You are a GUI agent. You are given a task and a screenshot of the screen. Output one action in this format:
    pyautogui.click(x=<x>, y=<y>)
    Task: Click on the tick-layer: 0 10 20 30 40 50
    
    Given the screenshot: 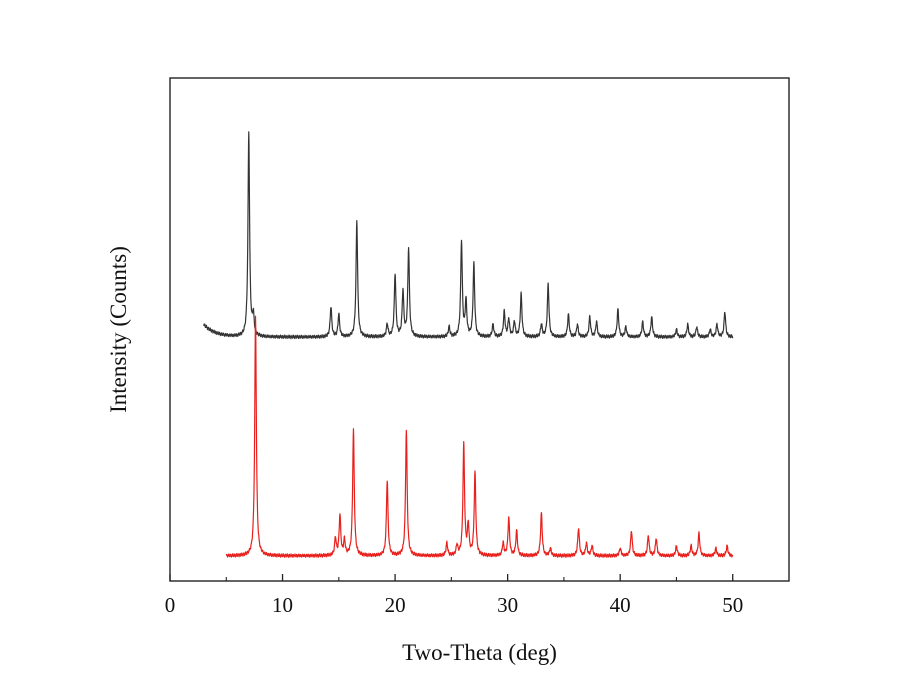 What is the action you would take?
    pyautogui.click(x=454, y=595)
    